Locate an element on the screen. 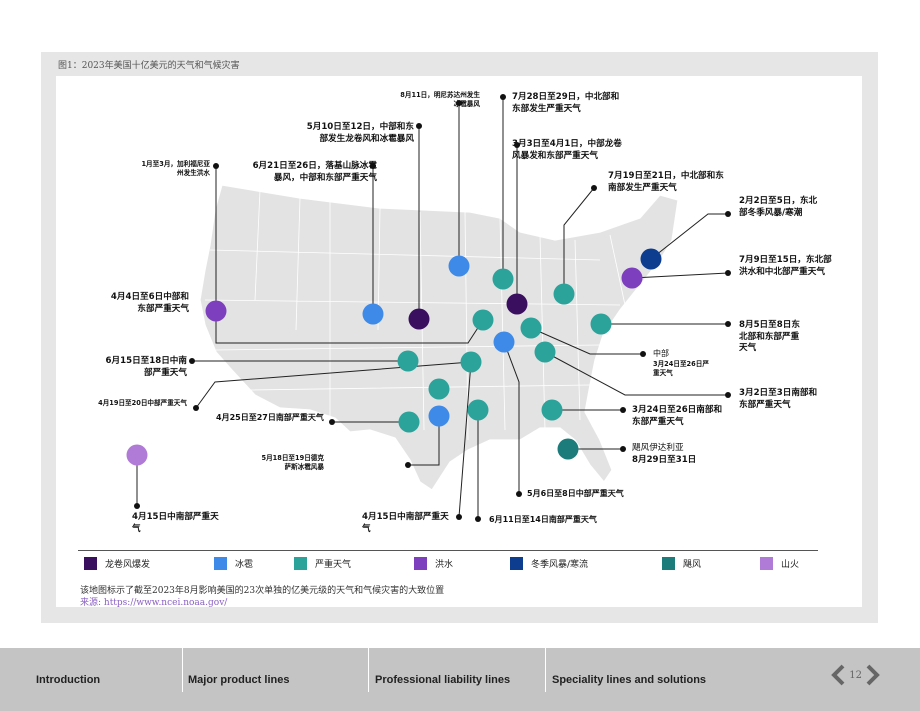 This screenshot has width=920, height=711. chevron-left-icon is located at coordinates (838, 675).